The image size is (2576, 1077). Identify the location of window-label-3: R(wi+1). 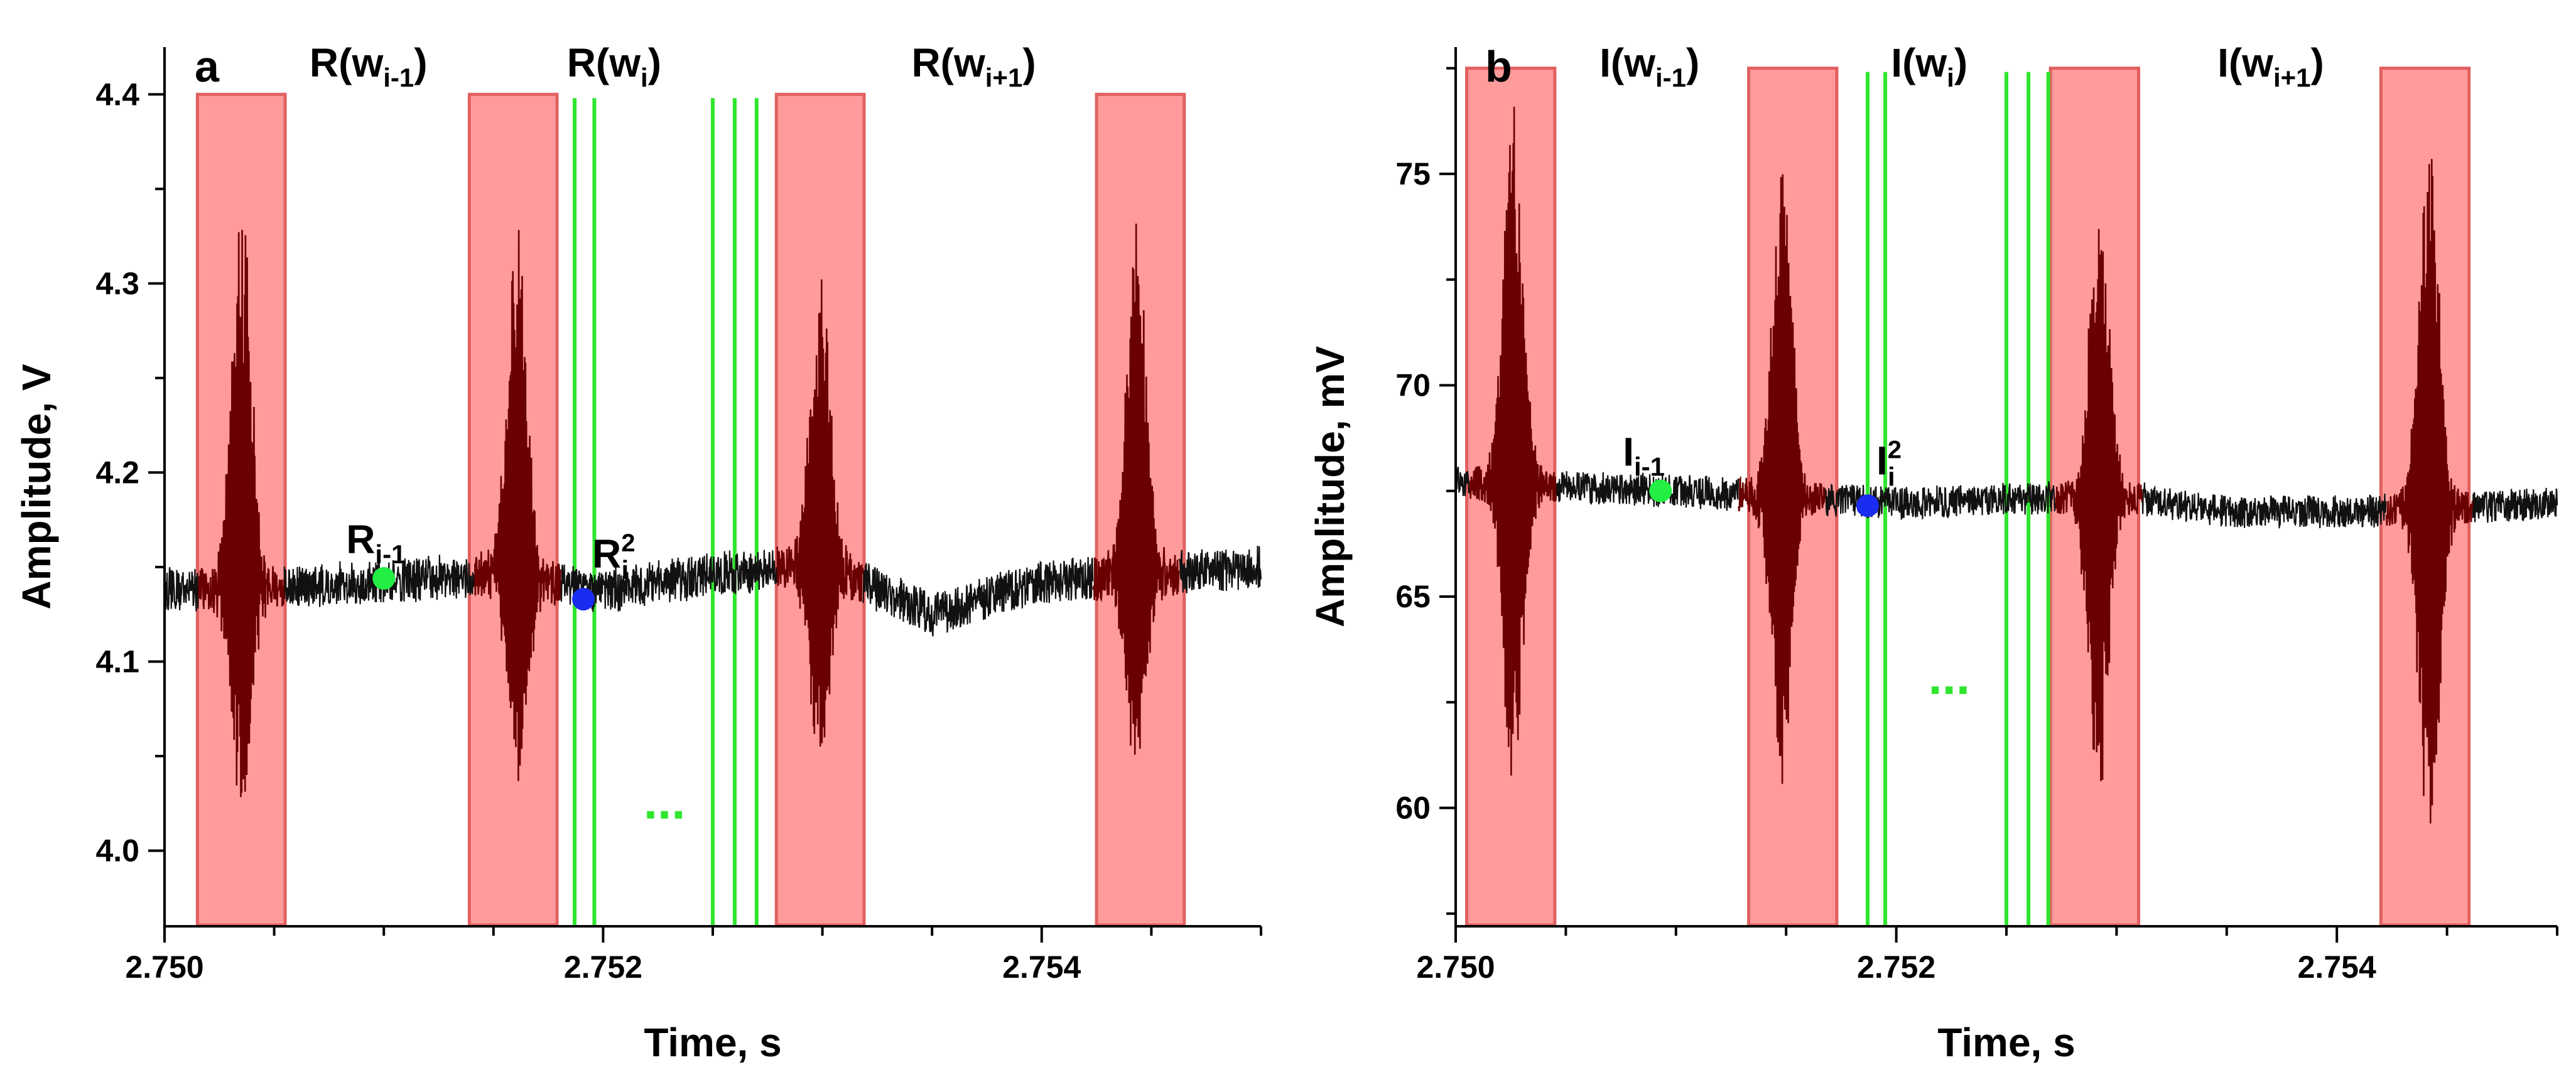
(974, 66).